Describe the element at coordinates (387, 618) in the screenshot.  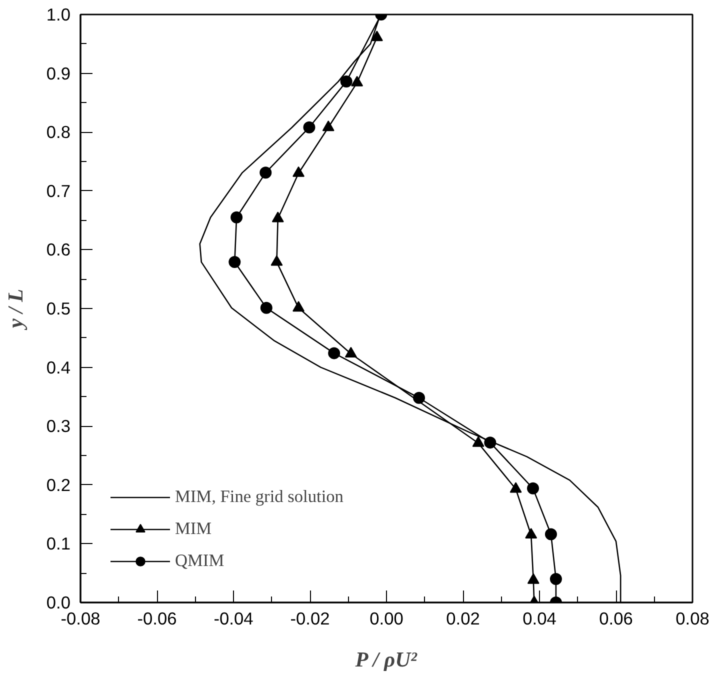
I see `x-tick-label: 0.00` at that location.